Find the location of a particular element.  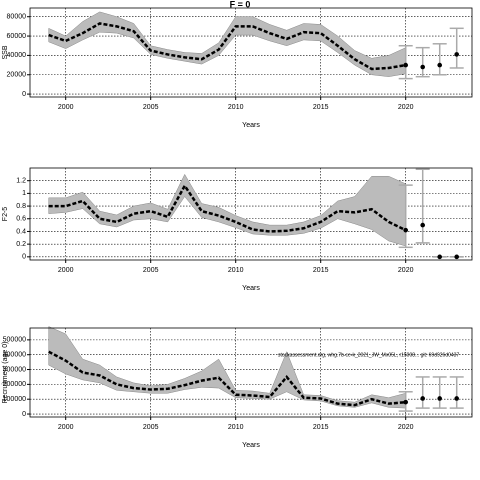

y-tick-label: 40000 is located at coordinates (17, 55).